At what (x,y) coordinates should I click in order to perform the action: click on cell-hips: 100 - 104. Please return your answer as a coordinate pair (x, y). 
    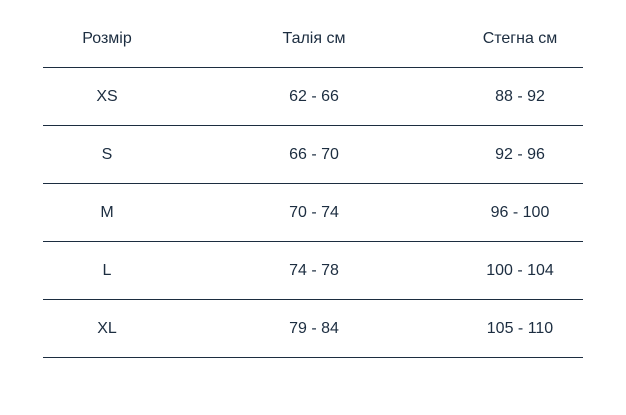
    Looking at the image, I should click on (520, 270).